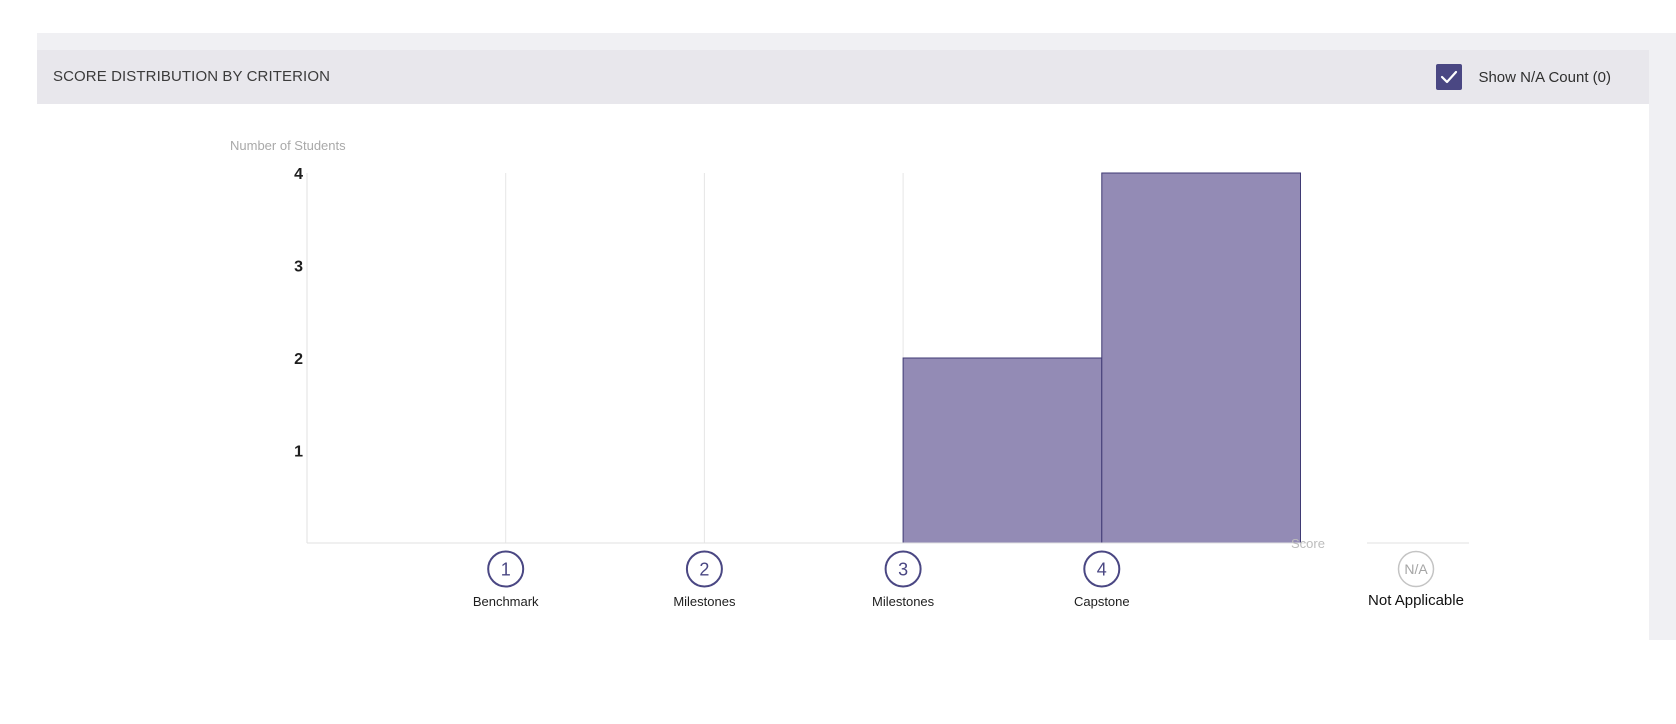 The height and width of the screenshot is (724, 1676). I want to click on check-icon, so click(1449, 77).